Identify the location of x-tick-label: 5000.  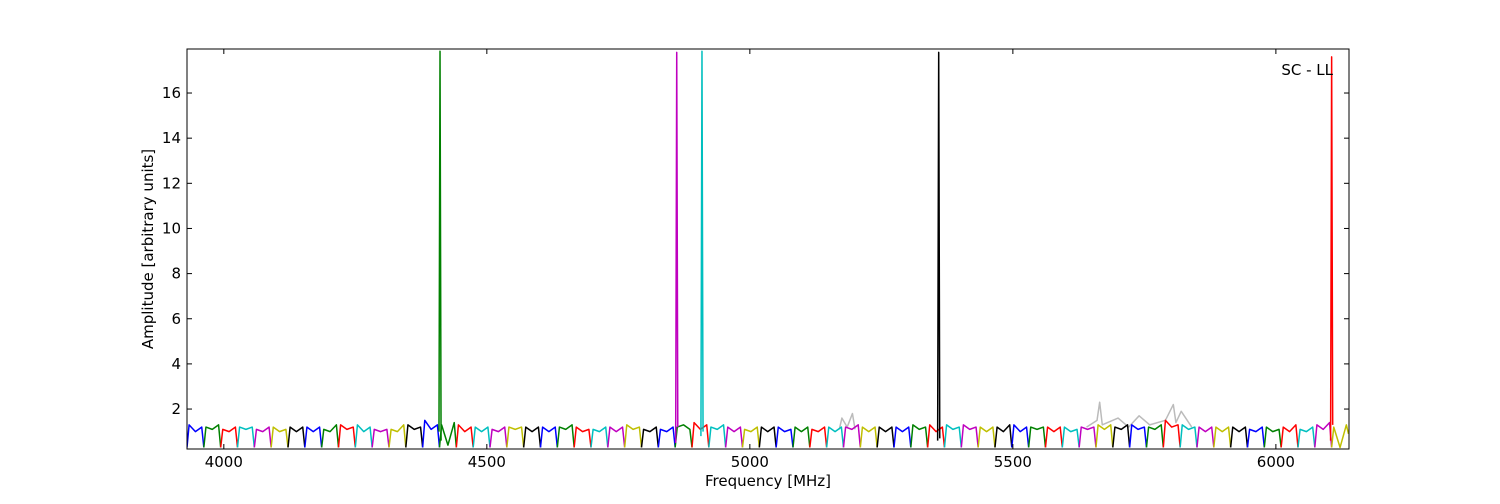
(750, 462).